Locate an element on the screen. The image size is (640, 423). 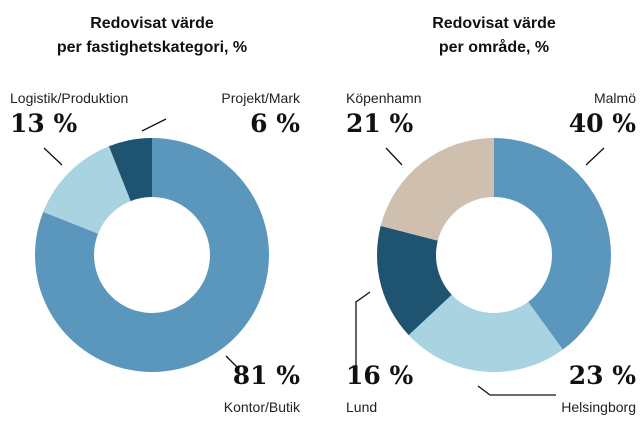
slice-value: 6 % is located at coordinates (275, 123).